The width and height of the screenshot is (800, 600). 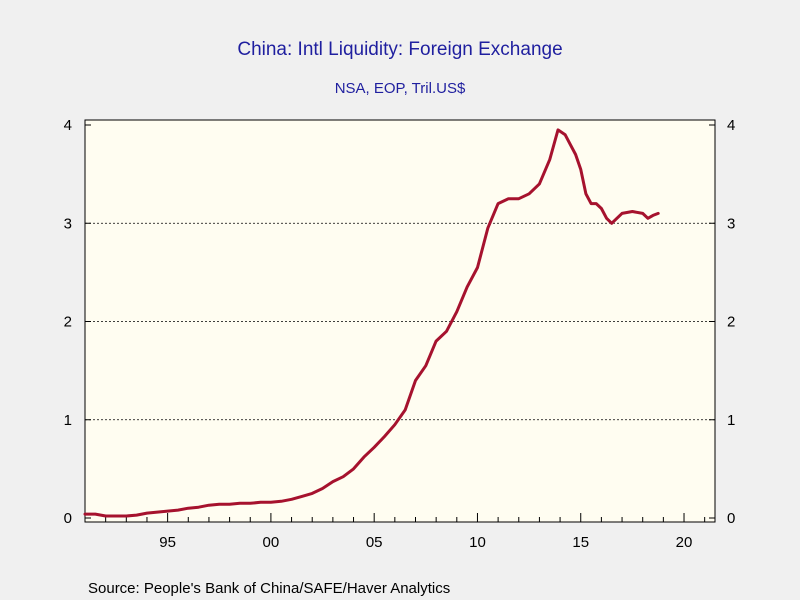 I want to click on x-tick-label: 20, so click(x=684, y=542).